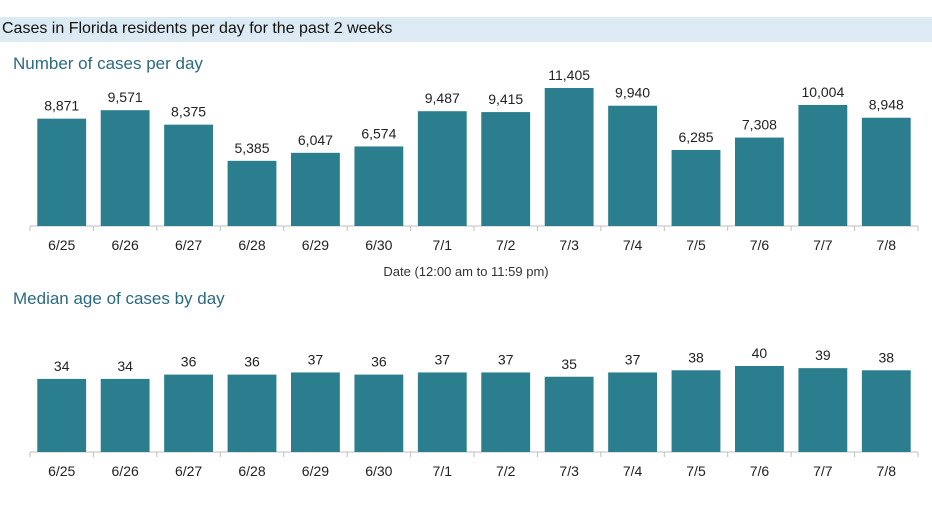  I want to click on cases-chart-xaxis-label: Date (12:00 am to 11:59 pm), so click(466, 271).